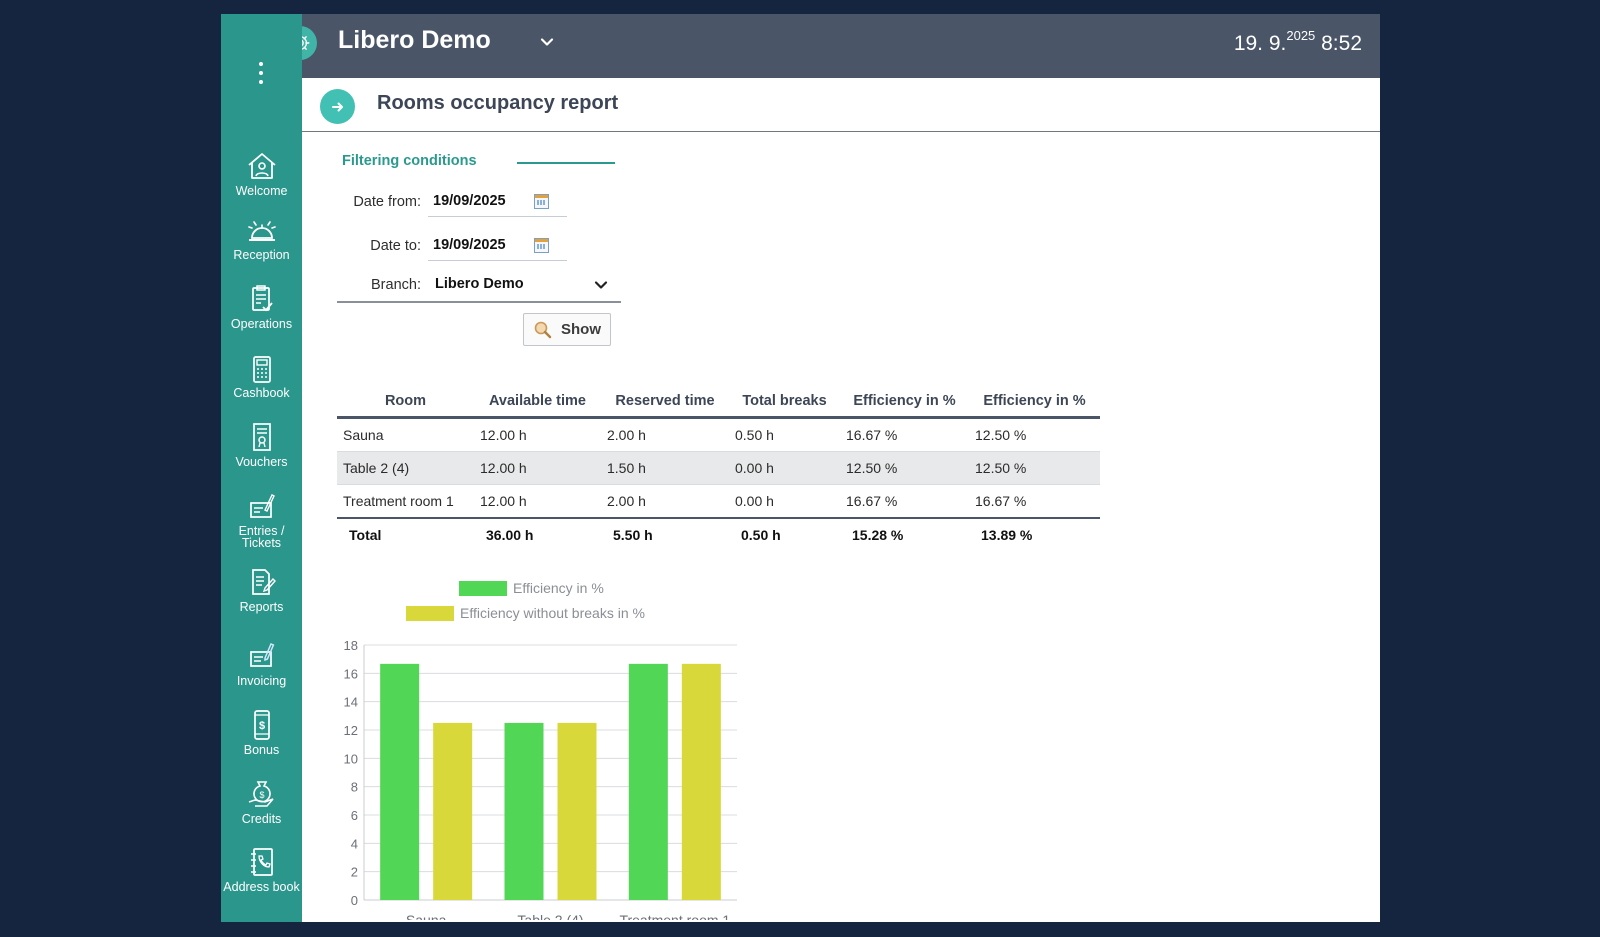 This screenshot has width=1600, height=937. Describe the element at coordinates (337, 106) in the screenshot. I see `toggle-arrow-right-icon` at that location.